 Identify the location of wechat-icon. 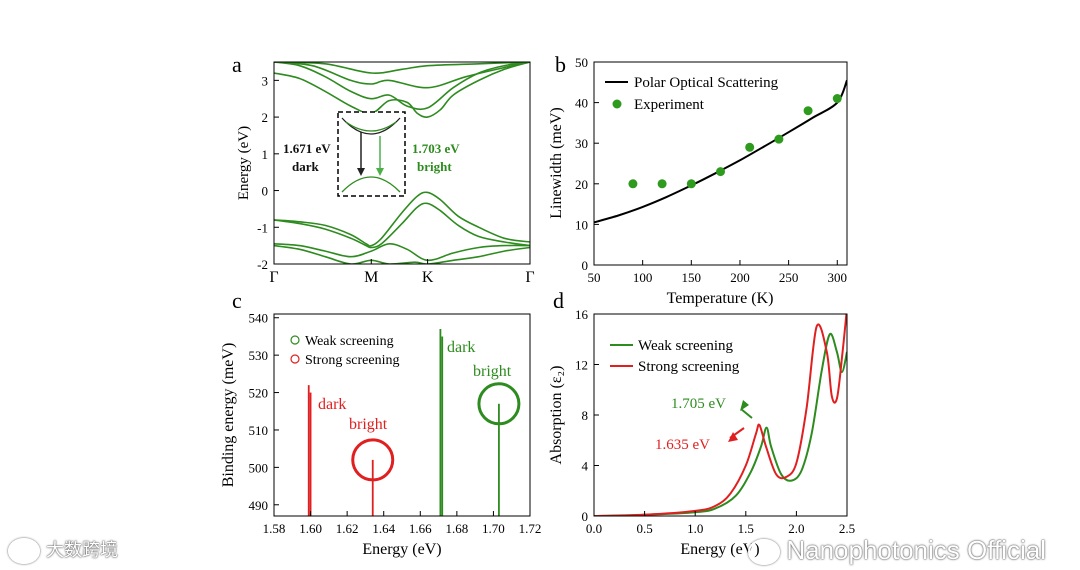
(764, 552).